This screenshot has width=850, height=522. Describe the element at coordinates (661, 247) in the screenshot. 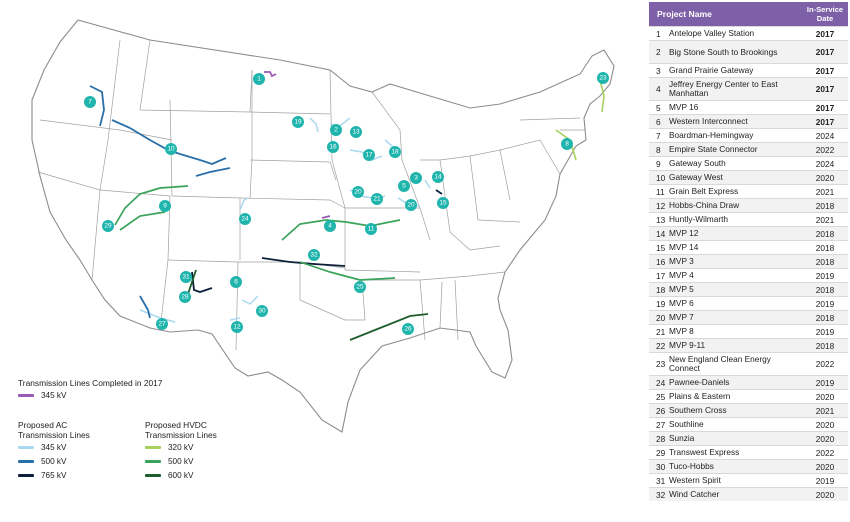

I see `row-number: 15` at that location.